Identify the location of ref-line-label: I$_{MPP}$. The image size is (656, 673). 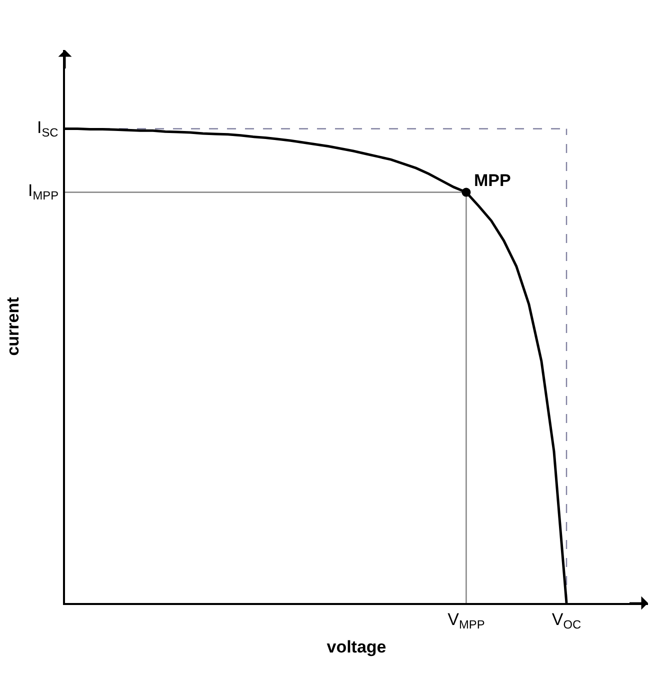
(43, 192).